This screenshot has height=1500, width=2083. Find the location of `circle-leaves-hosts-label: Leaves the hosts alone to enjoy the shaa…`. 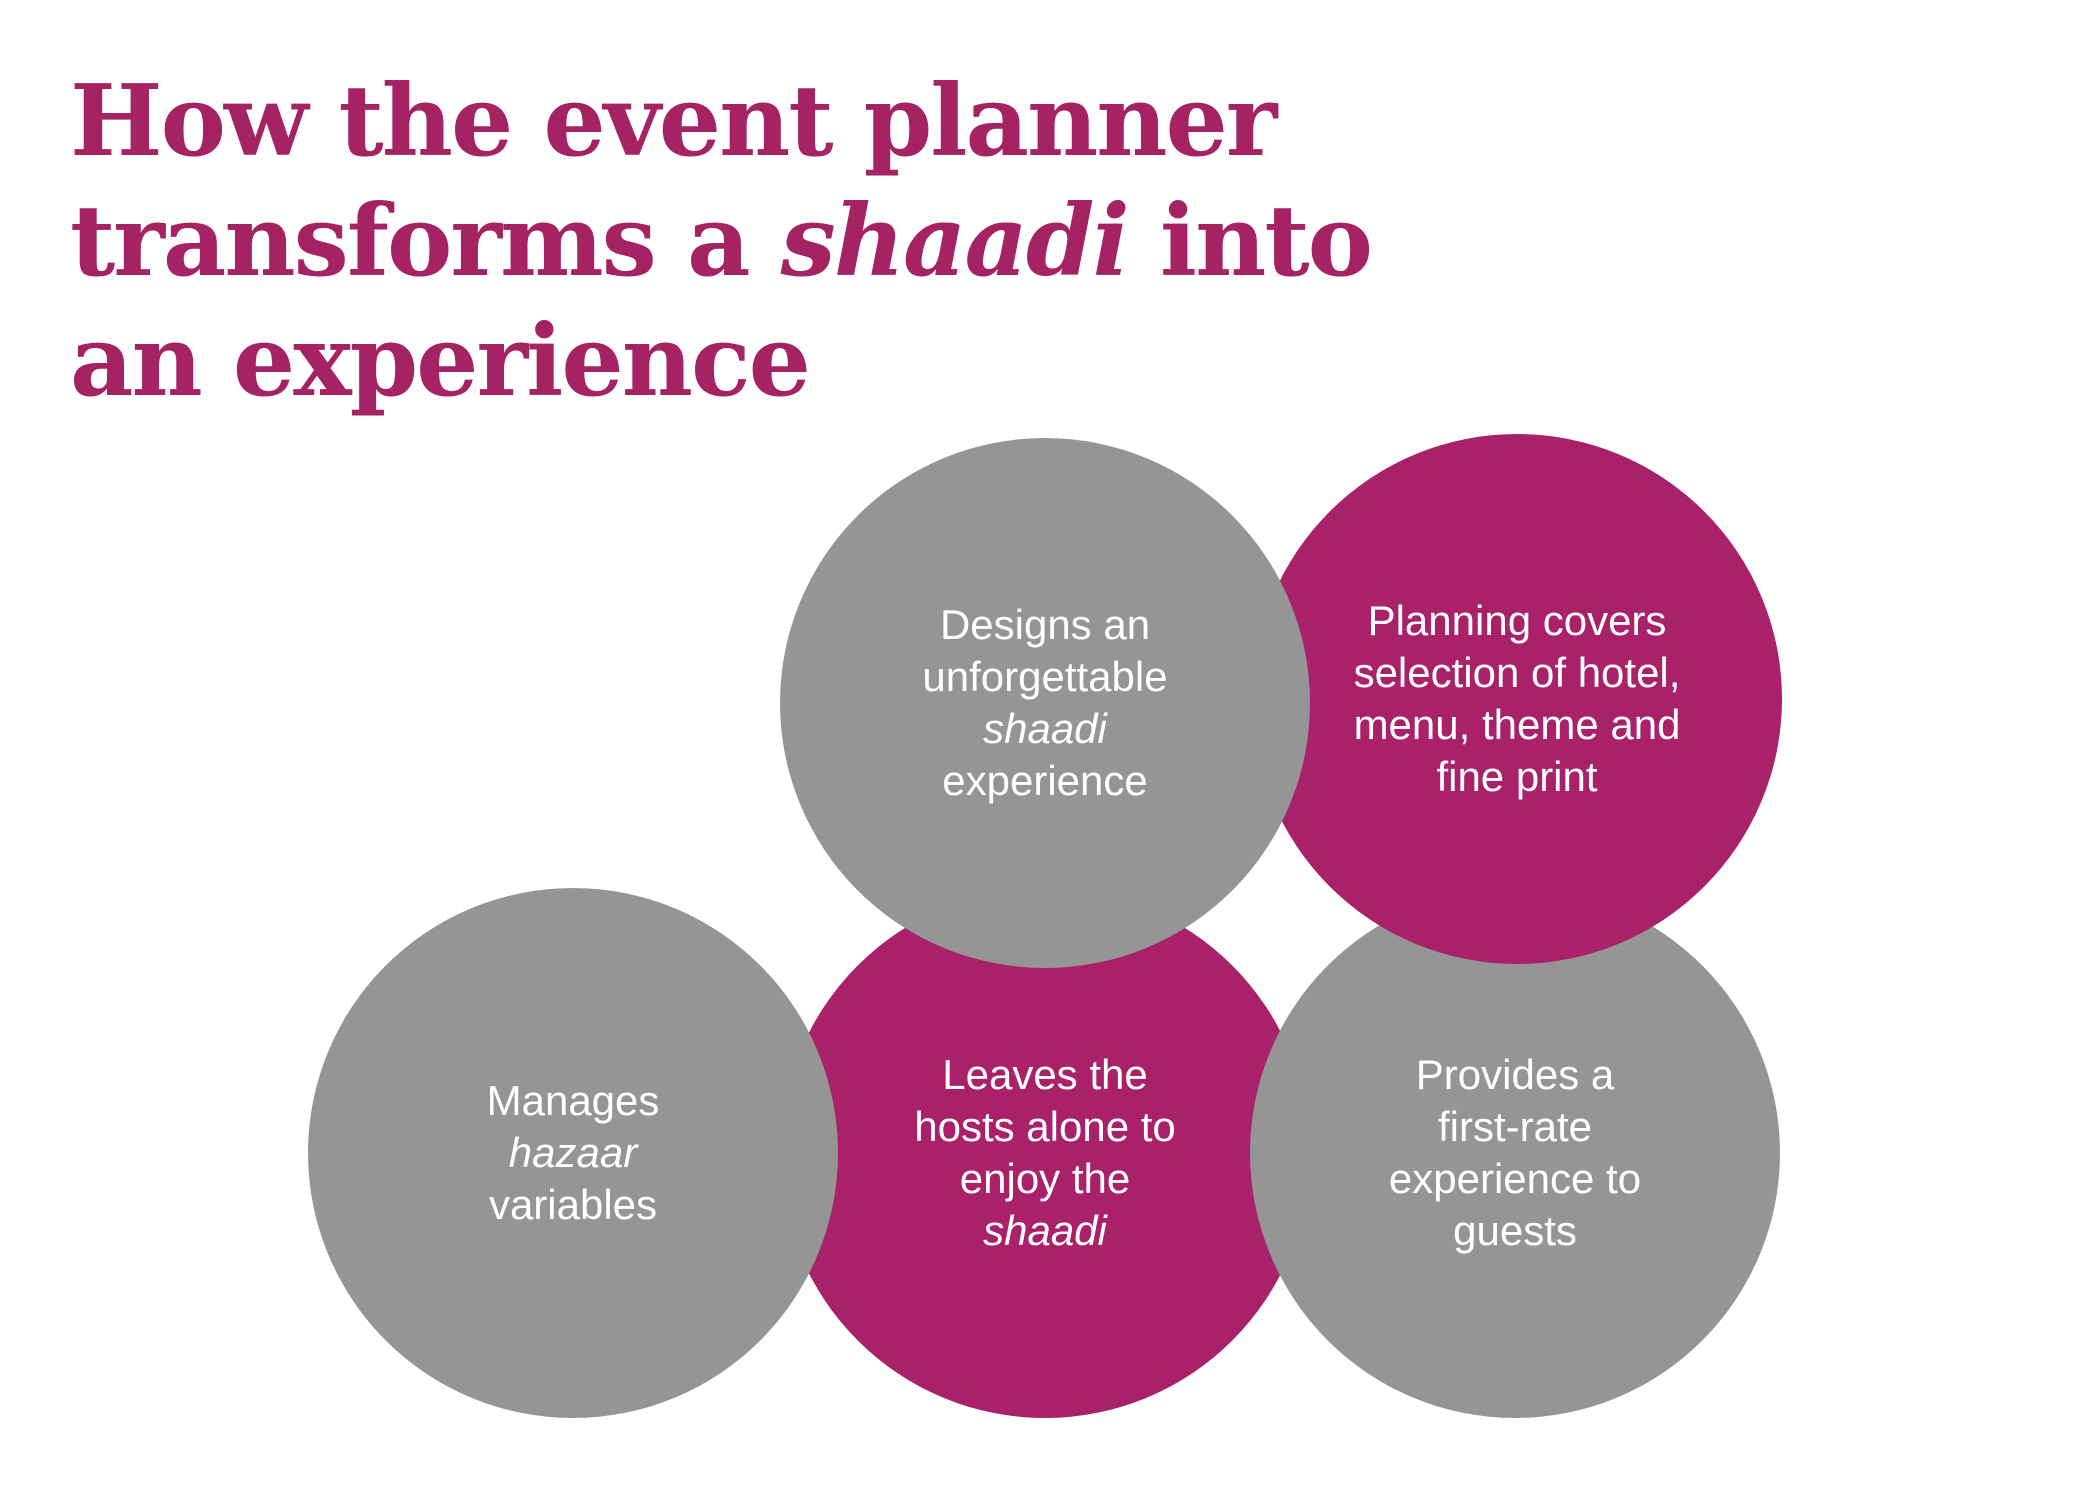

circle-leaves-hosts-label: Leaves the hosts alone to enjoy the shaa… is located at coordinates (1045, 1153).